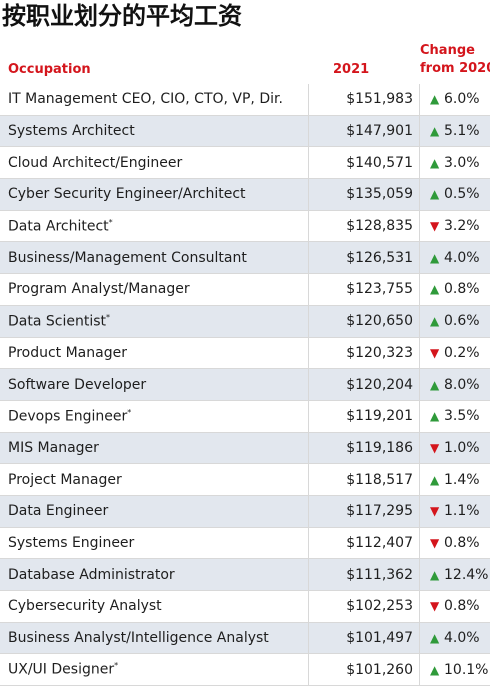 The image size is (490, 686). Describe the element at coordinates (127, 258) in the screenshot. I see `occupation-label: Business/Management Consultant` at that location.